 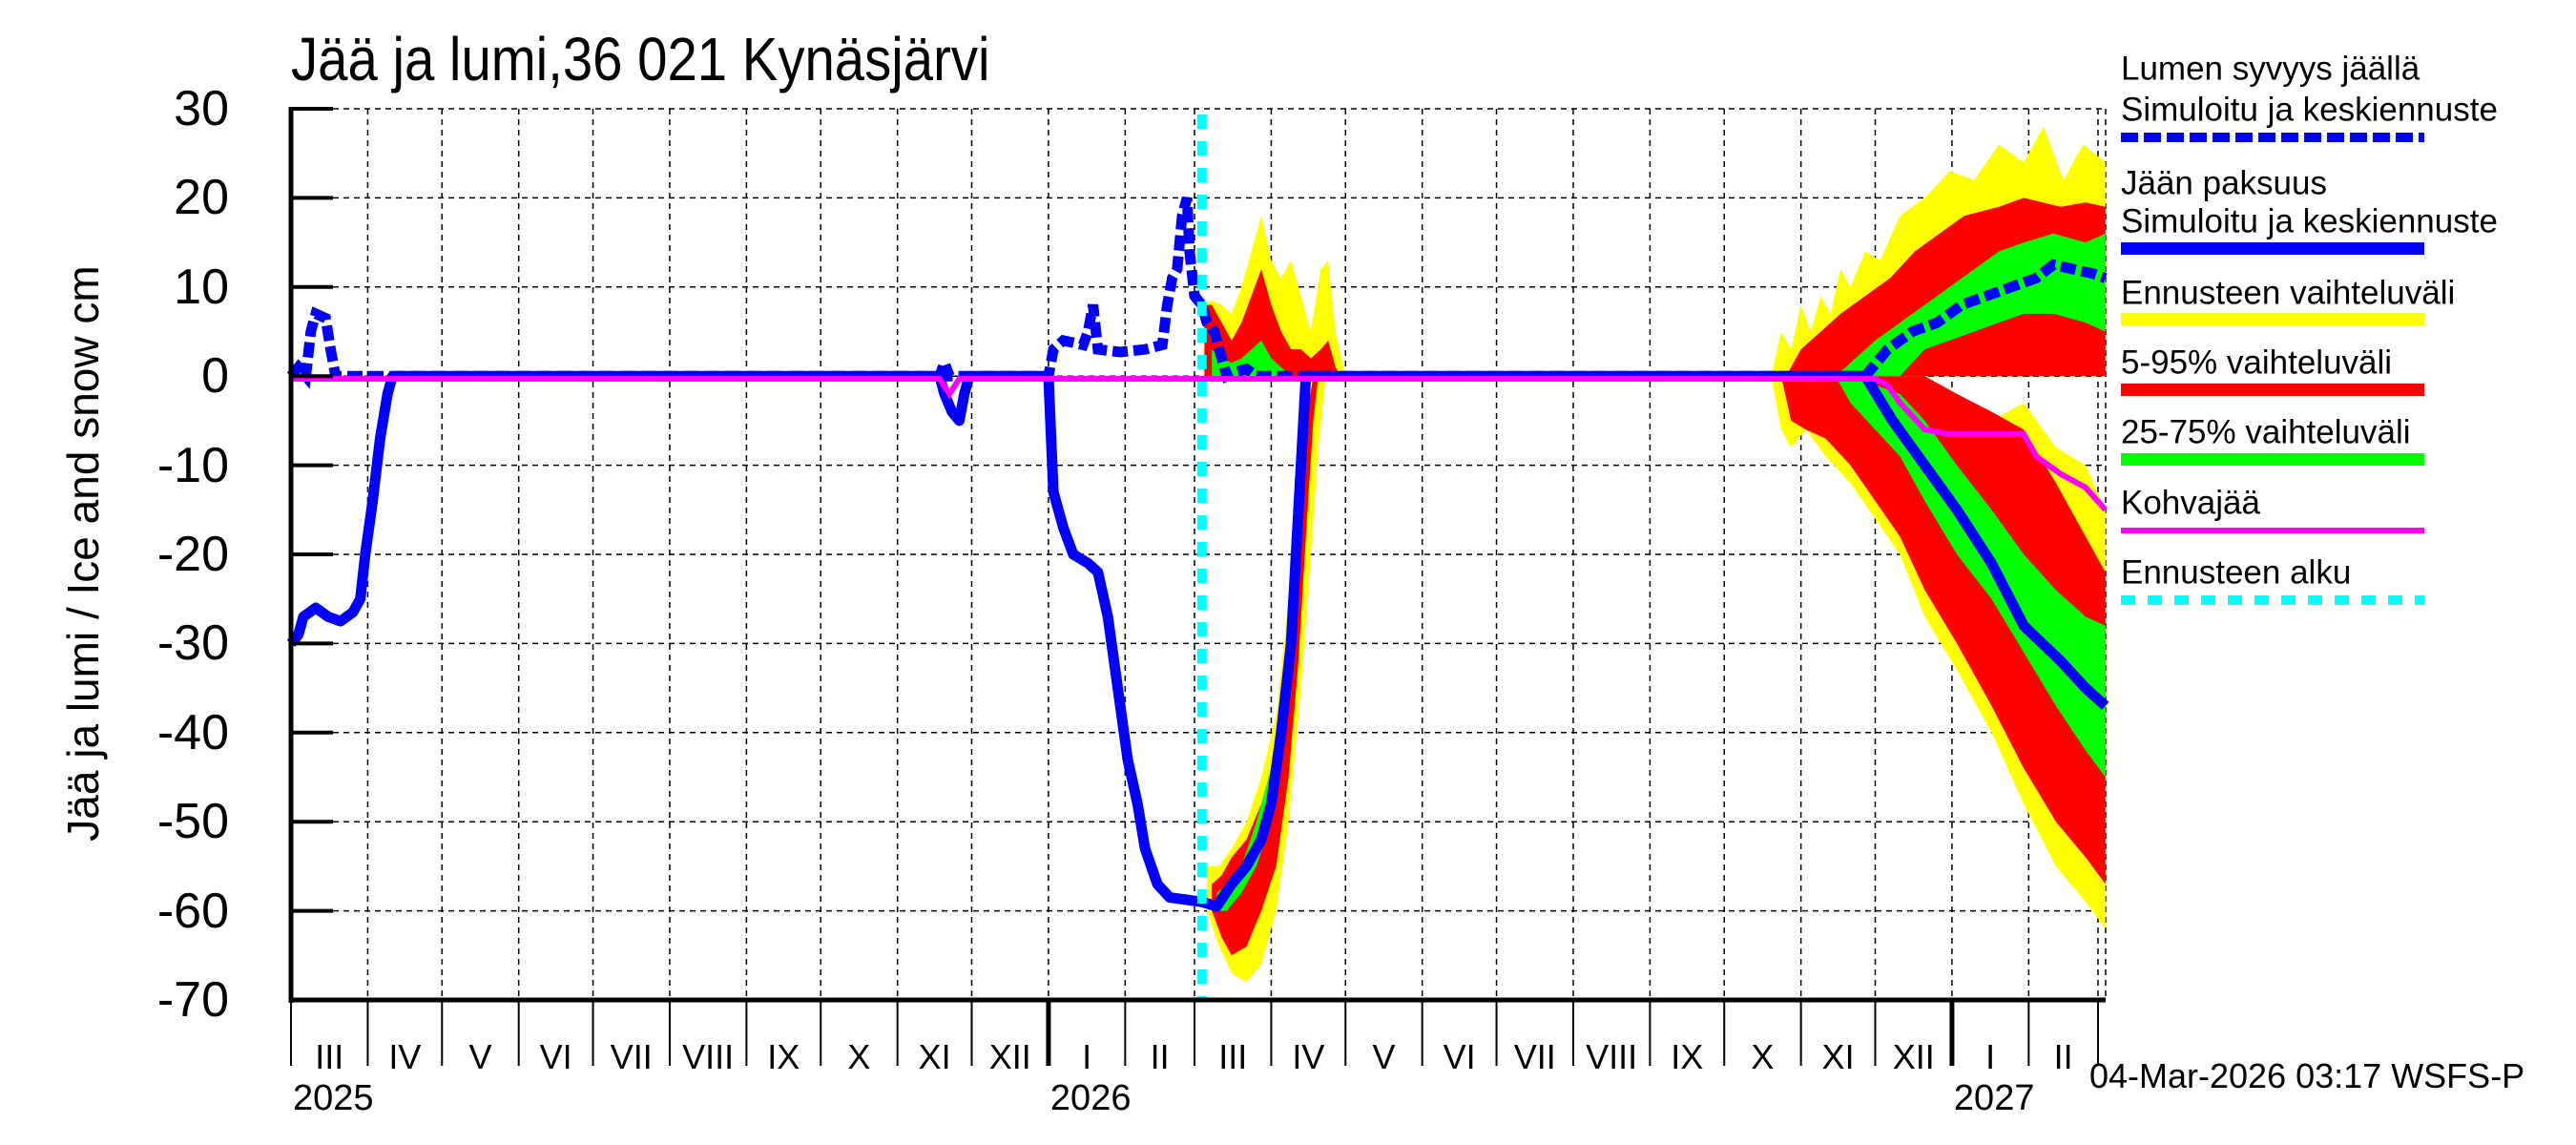 What do you see at coordinates (192, 822) in the screenshot?
I see `y-tick-label: -50` at bounding box center [192, 822].